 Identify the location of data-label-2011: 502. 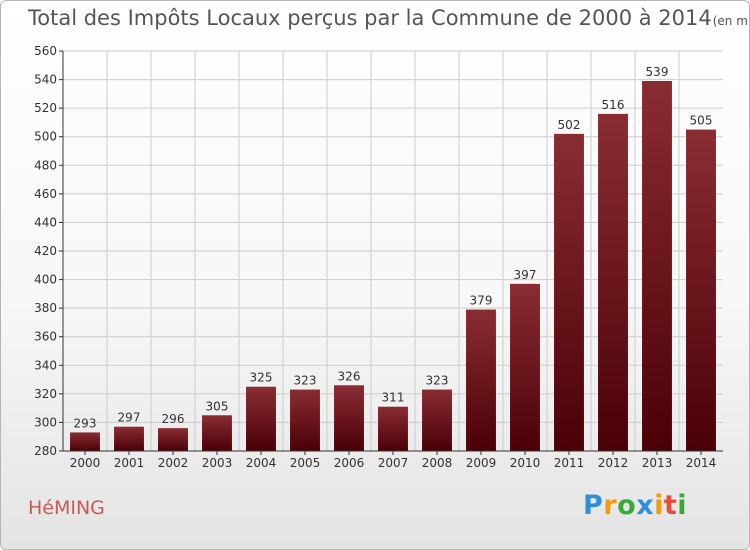
(569, 125).